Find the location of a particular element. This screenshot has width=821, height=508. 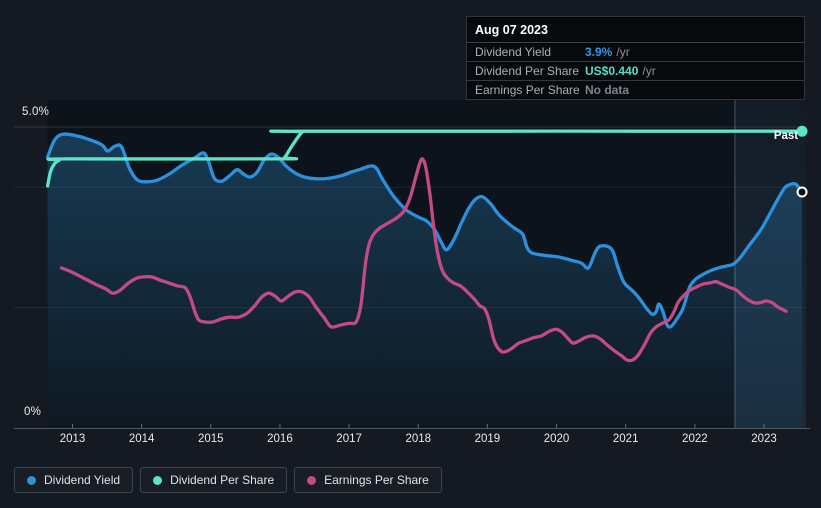

legend-label: Dividend Per Share is located at coordinates (222, 480).